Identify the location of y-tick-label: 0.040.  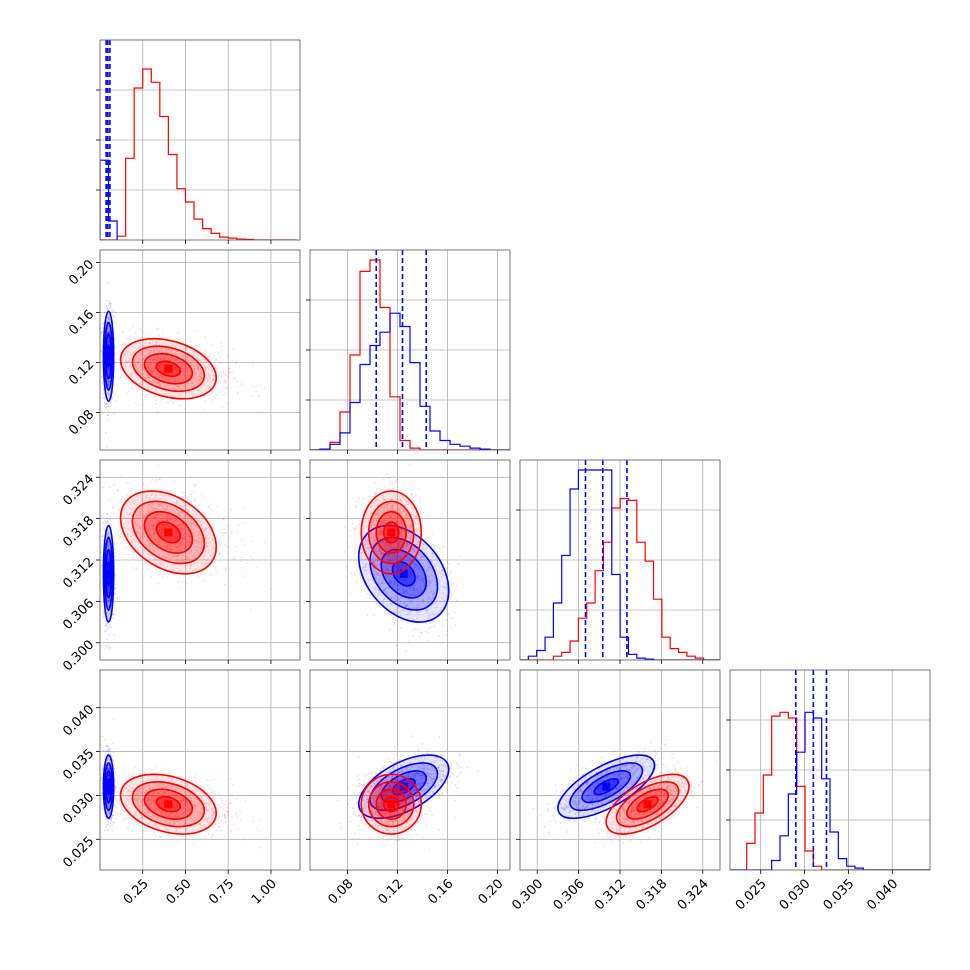
(78, 720).